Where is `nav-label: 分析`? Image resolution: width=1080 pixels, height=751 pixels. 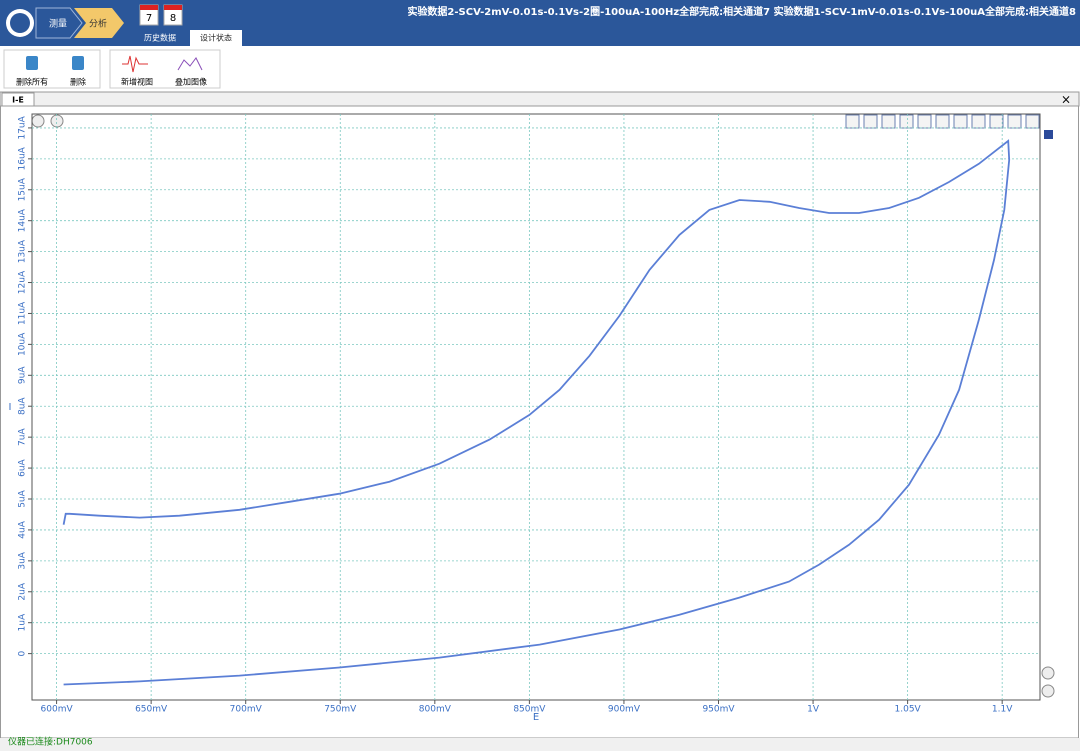 nav-label: 分析 is located at coordinates (98, 24).